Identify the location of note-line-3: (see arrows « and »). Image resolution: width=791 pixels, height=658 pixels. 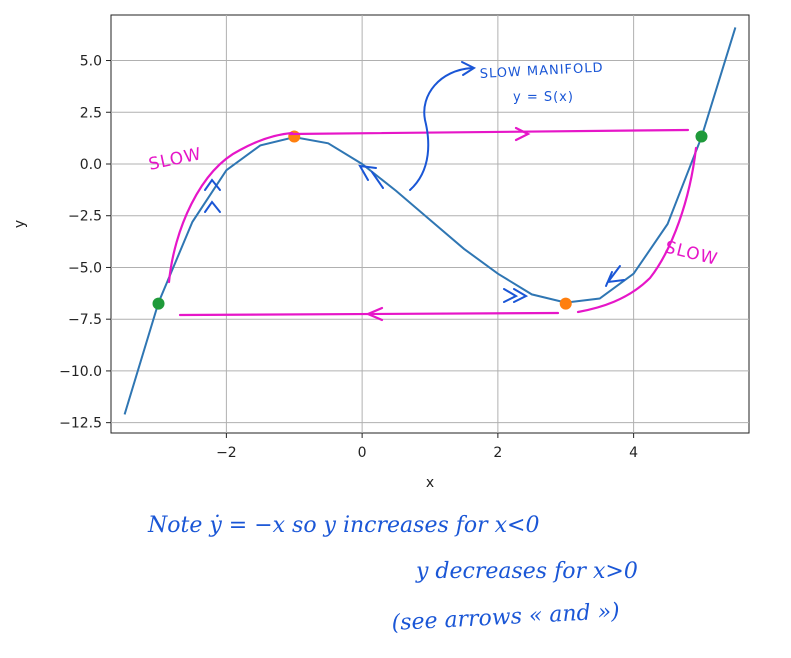
(505, 617).